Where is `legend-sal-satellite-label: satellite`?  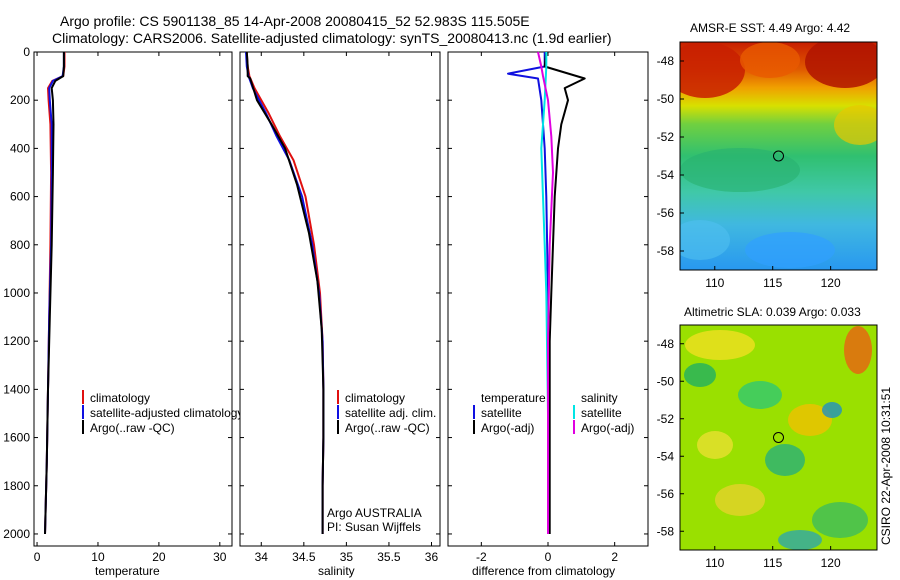 legend-sal-satellite-label: satellite is located at coordinates (601, 413).